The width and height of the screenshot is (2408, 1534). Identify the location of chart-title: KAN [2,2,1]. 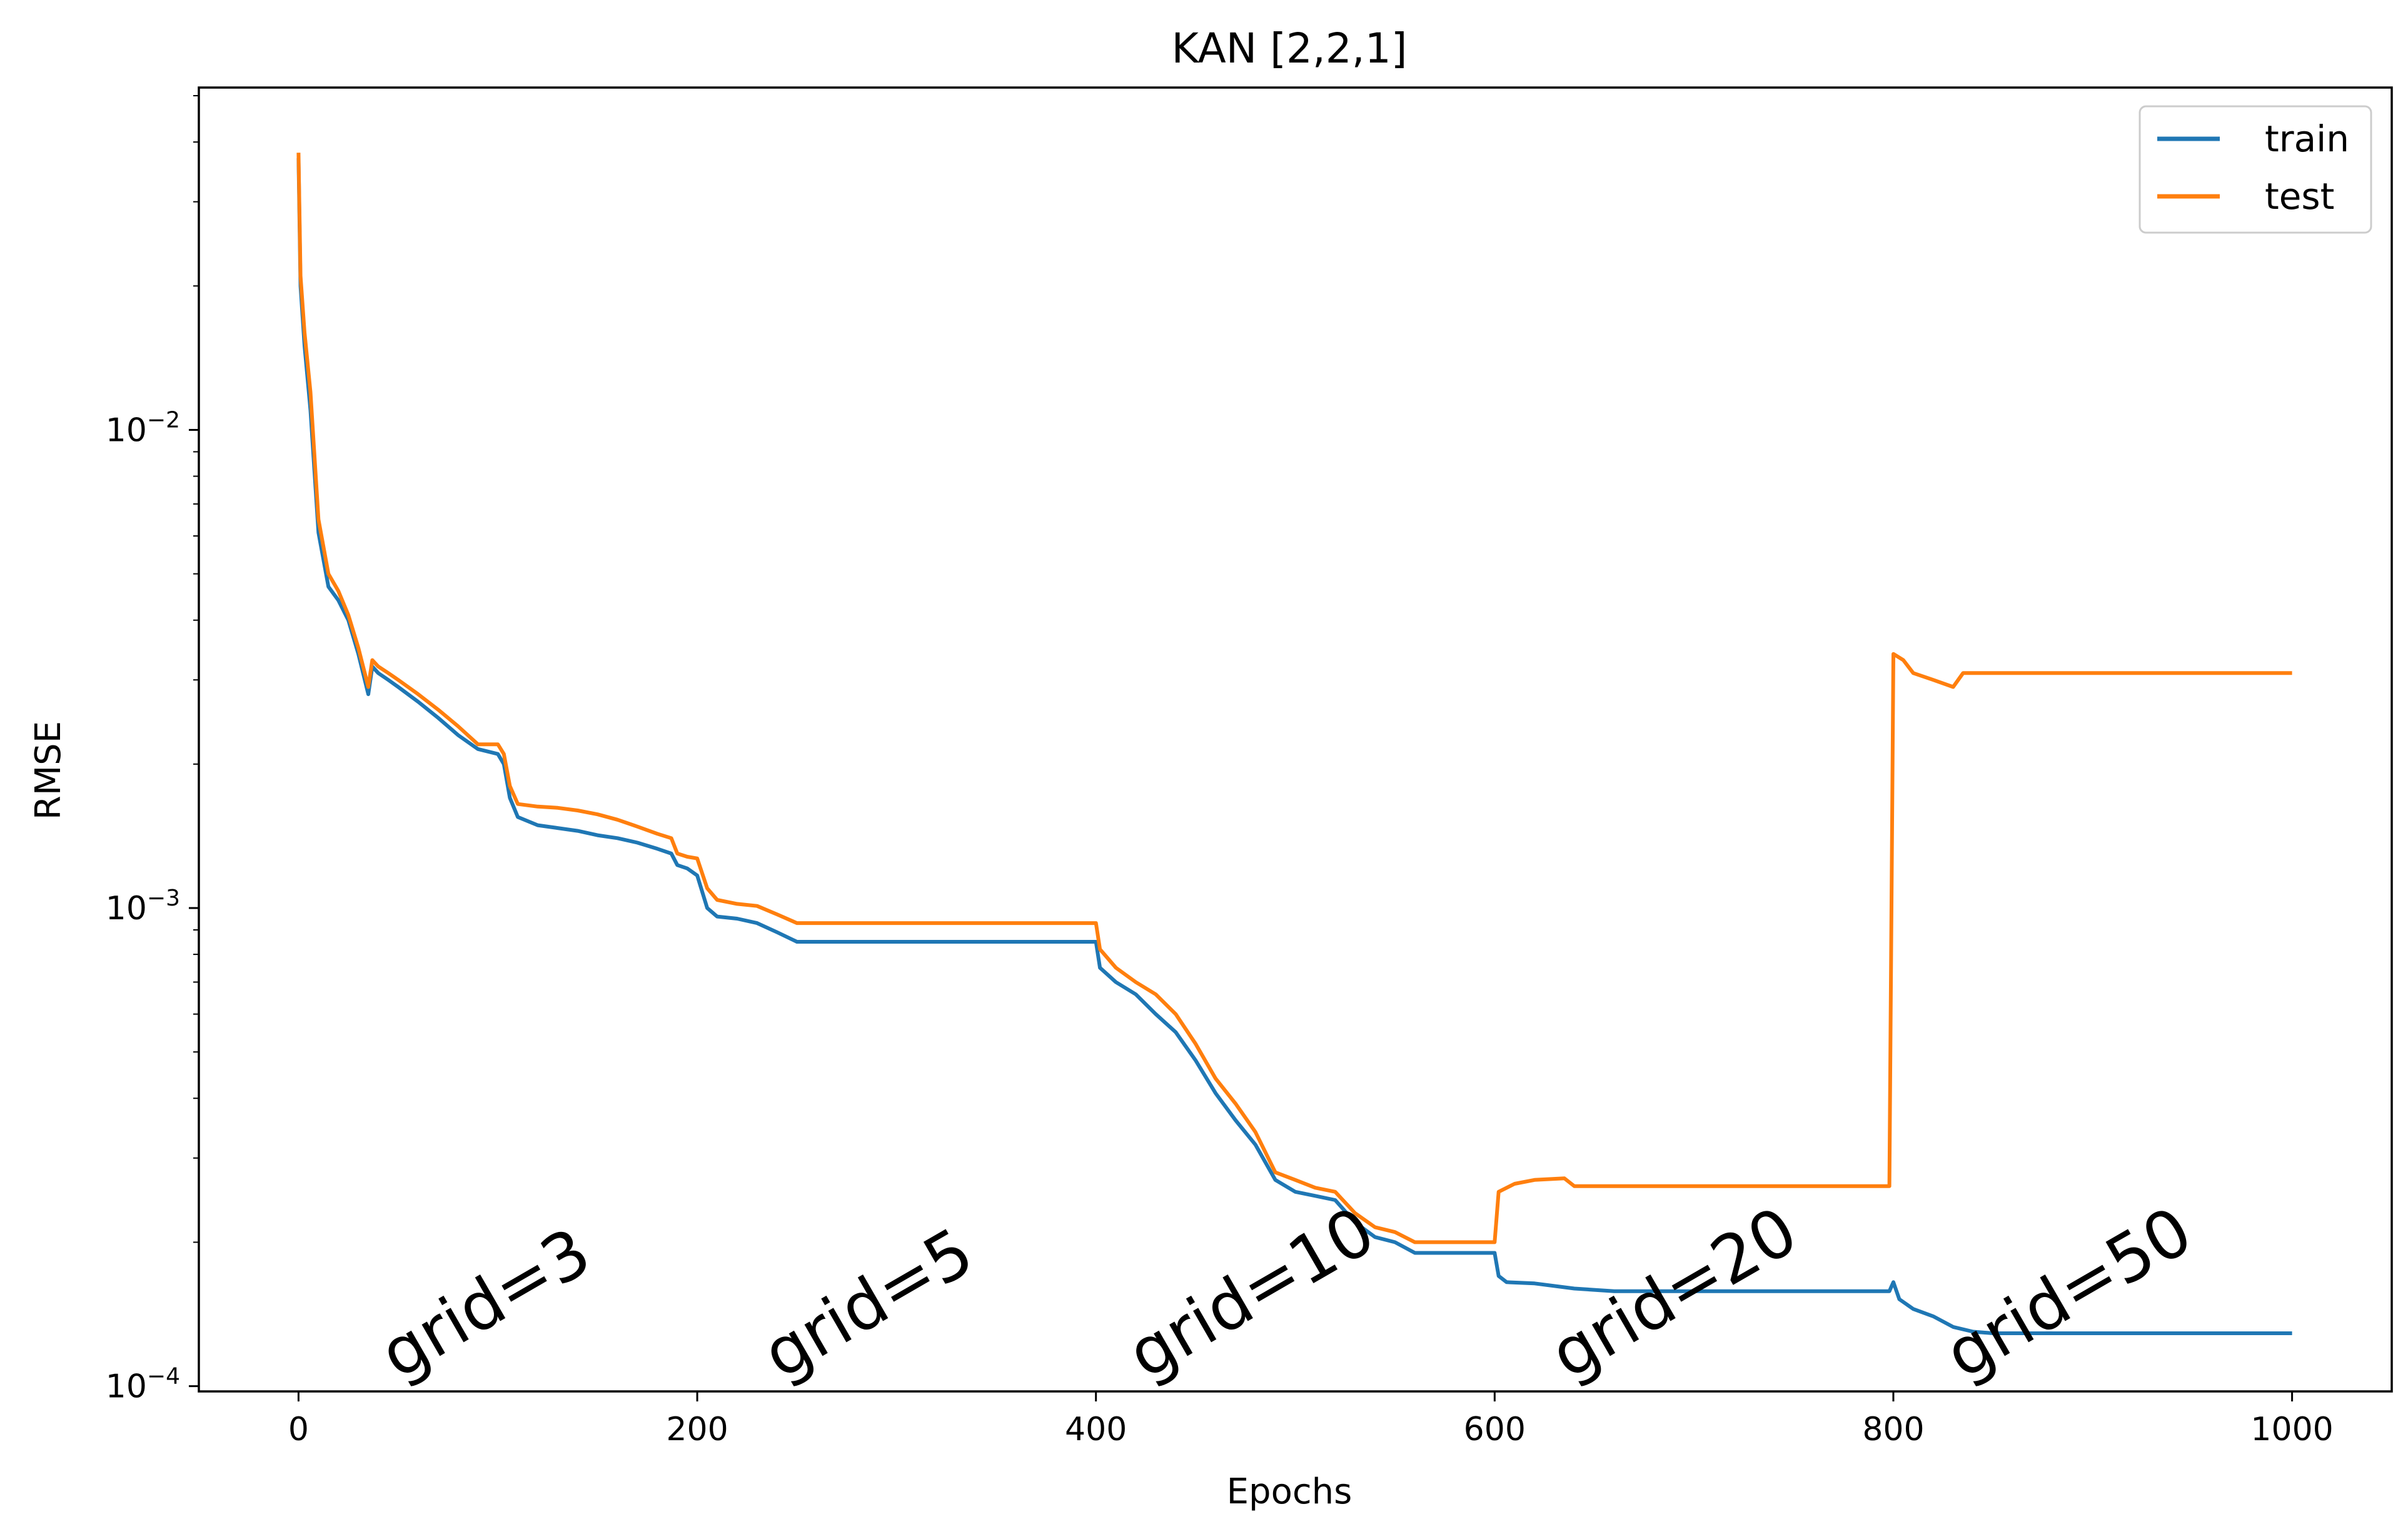
(1289, 49).